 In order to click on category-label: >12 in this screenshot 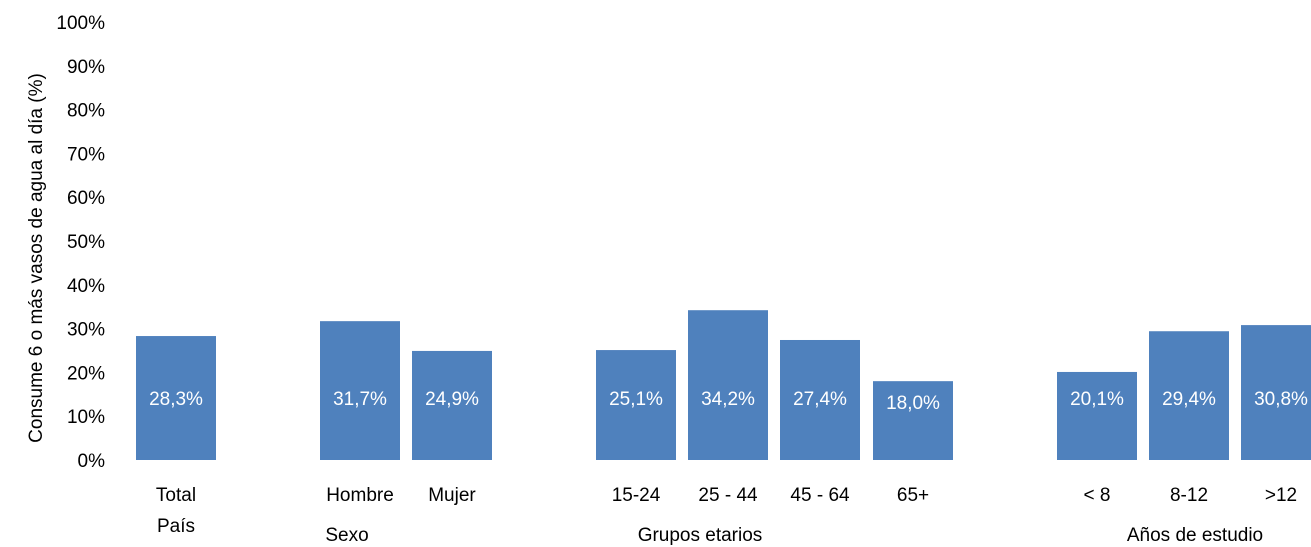, I will do `click(1281, 495)`.